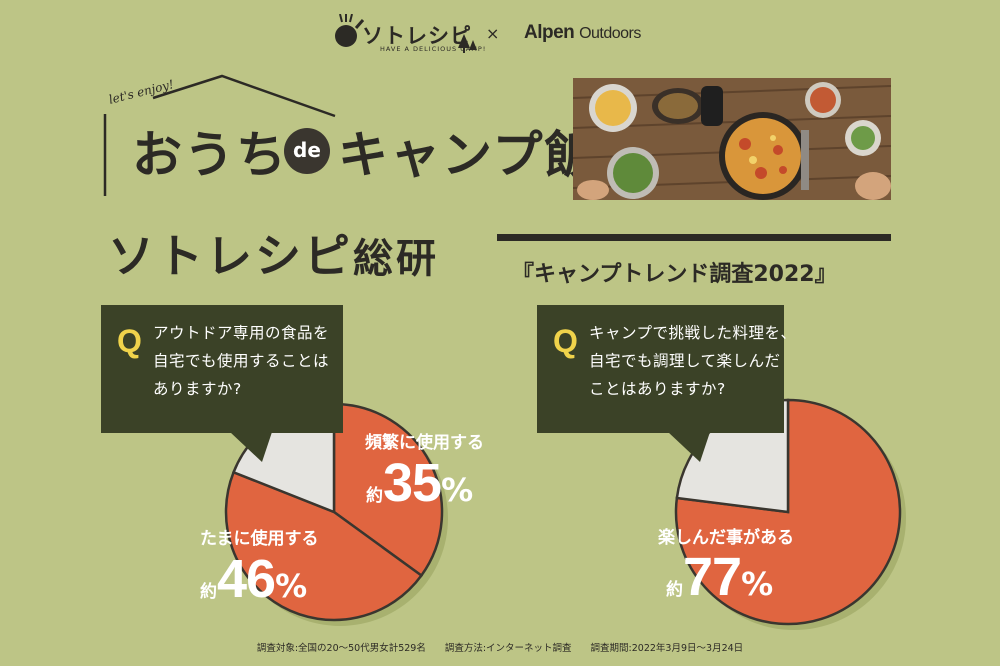 Image resolution: width=1000 pixels, height=666 pixels. I want to click on outdoors-word: Outdoors, so click(610, 33).